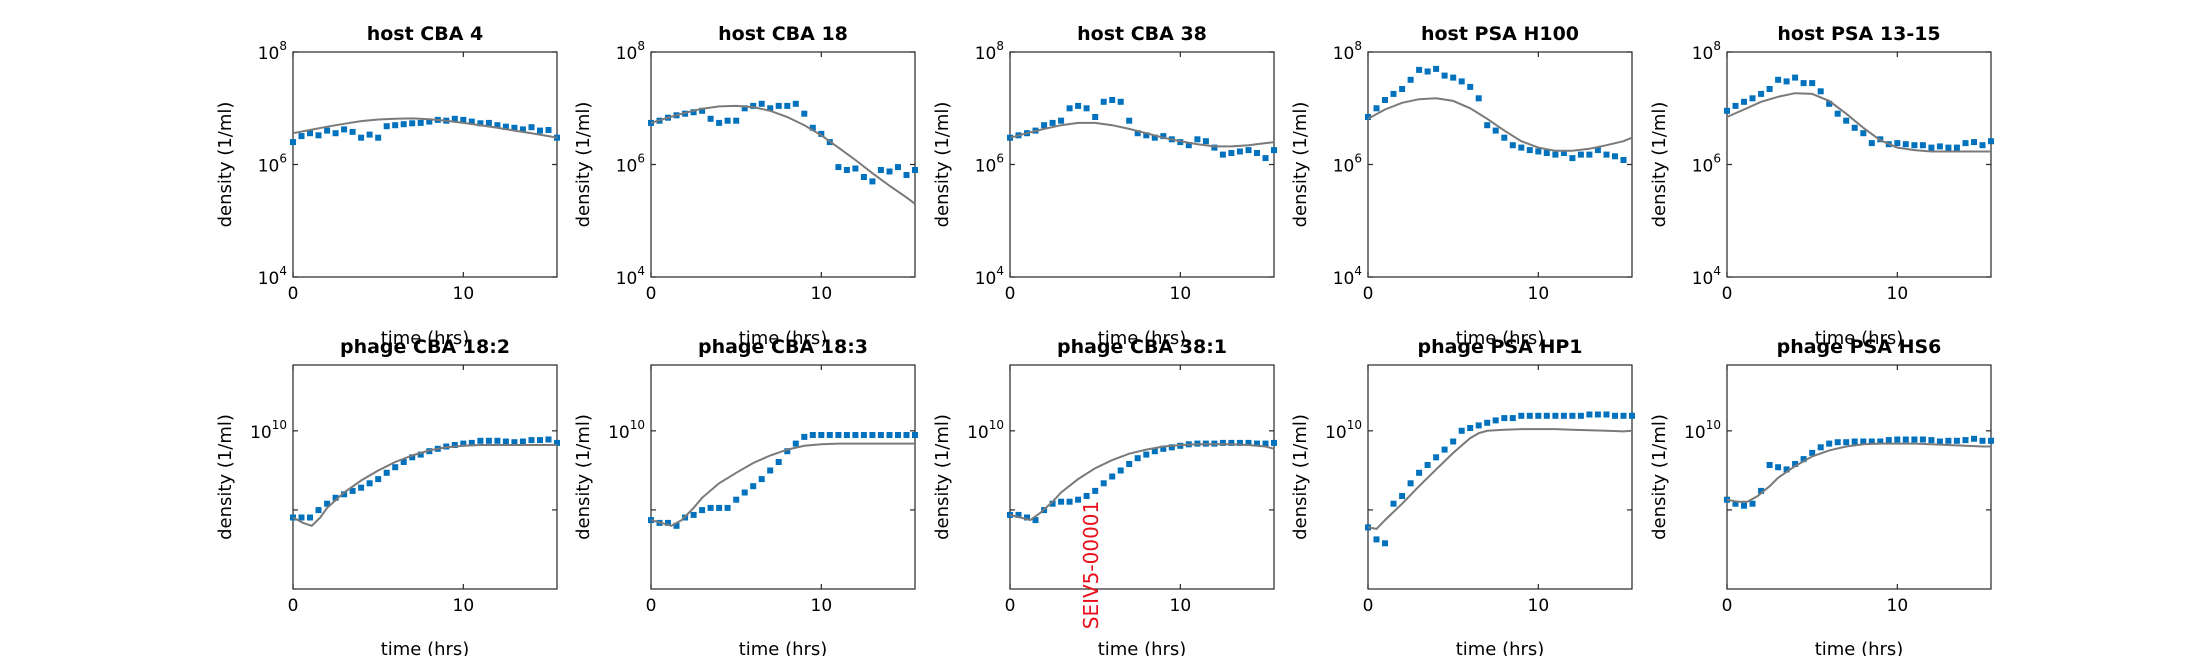  Describe the element at coordinates (1859, 347) in the screenshot. I see `panel-title: phage PSA HS6` at that location.